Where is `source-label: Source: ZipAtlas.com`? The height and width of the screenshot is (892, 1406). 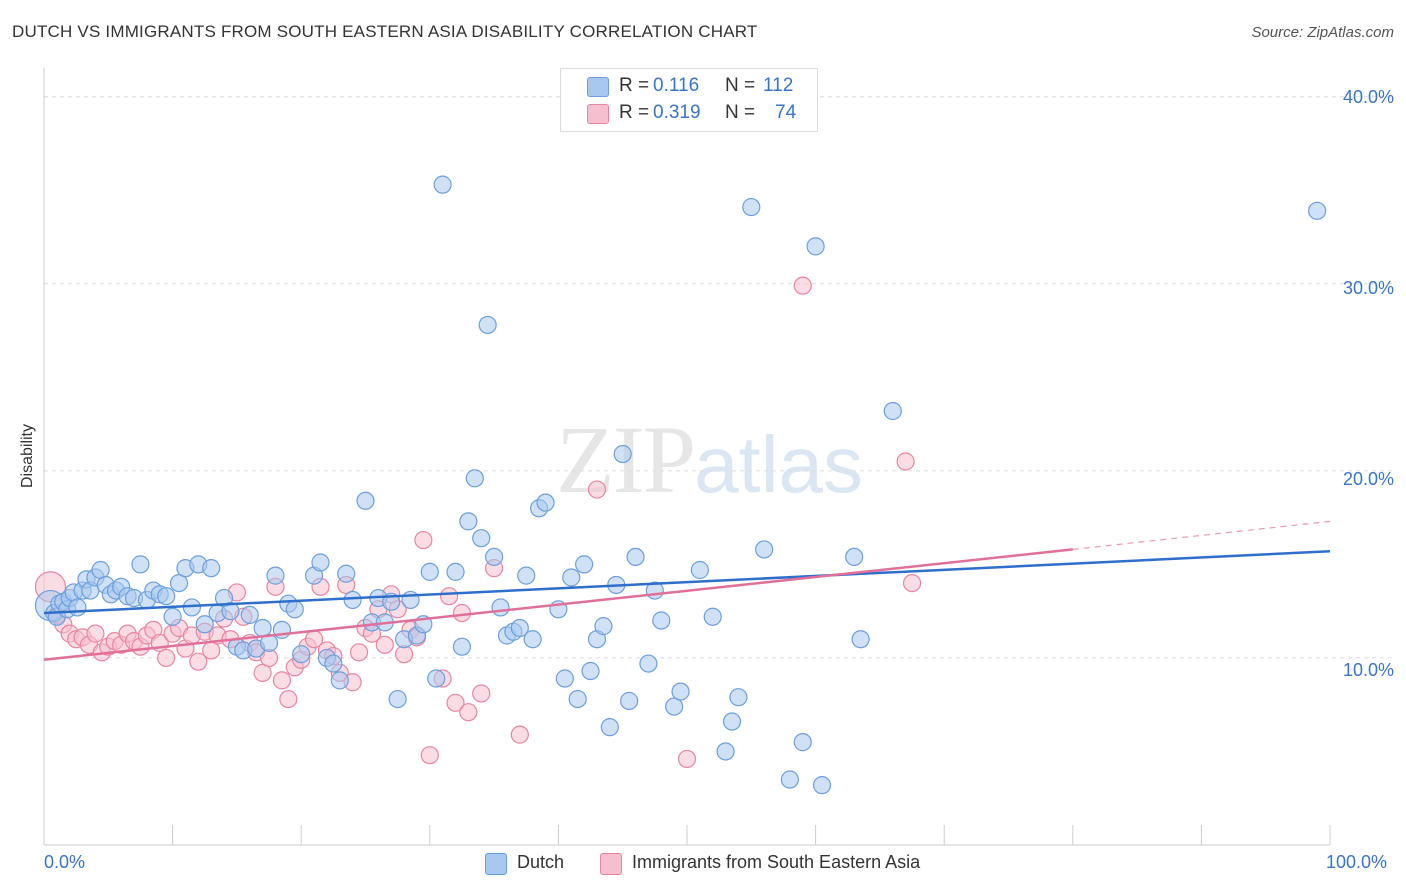
source-label: Source: ZipAtlas.com is located at coordinates (1322, 32).